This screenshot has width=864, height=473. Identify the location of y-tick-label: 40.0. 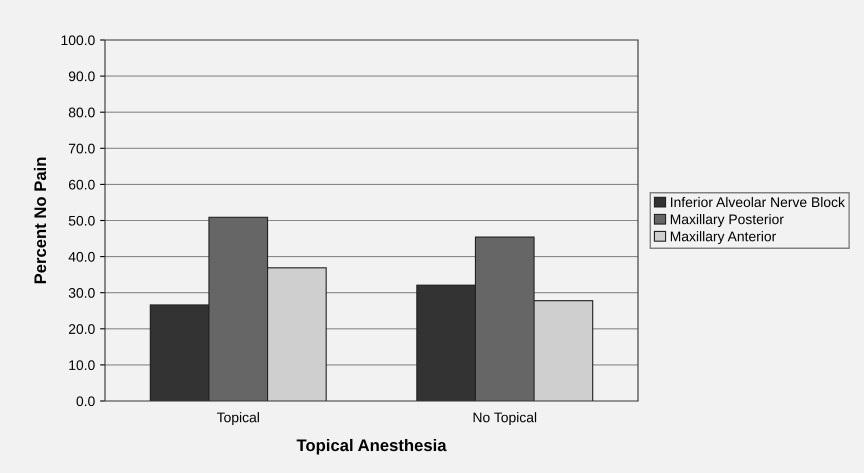
(81, 257).